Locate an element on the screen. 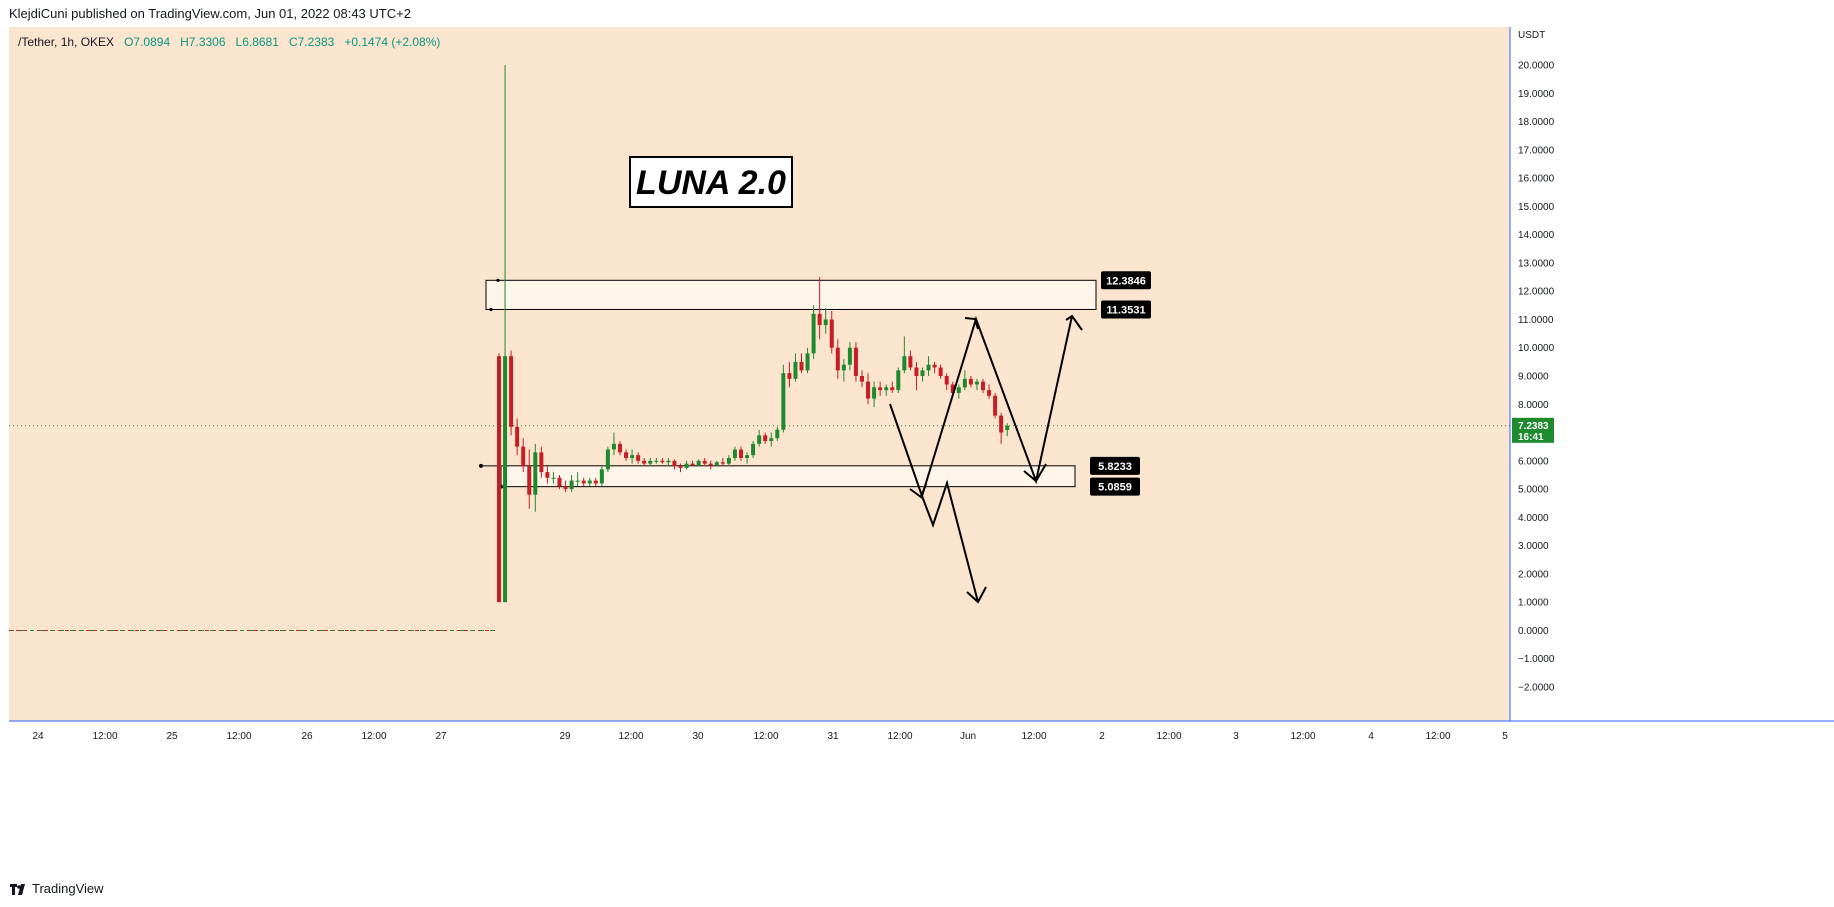  level-label: 11.3531 is located at coordinates (1125, 310).